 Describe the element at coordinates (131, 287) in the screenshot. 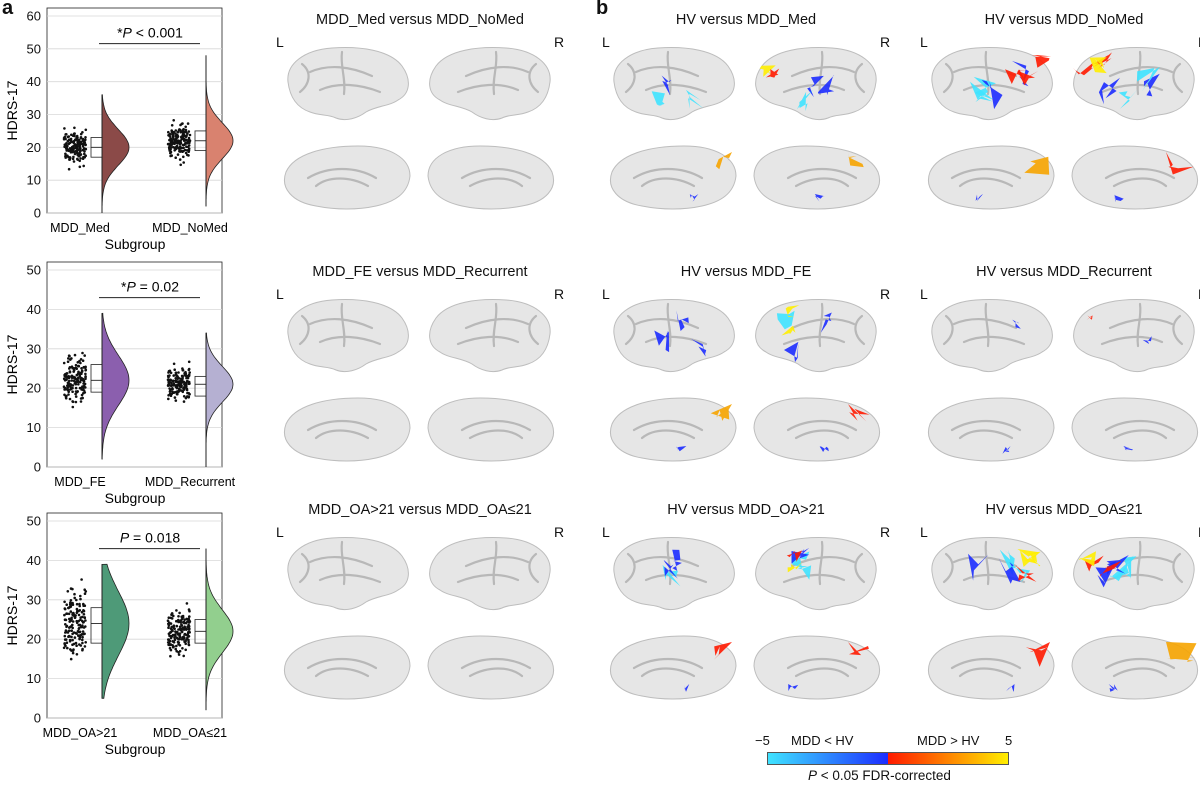

I see `significance-p: P` at that location.